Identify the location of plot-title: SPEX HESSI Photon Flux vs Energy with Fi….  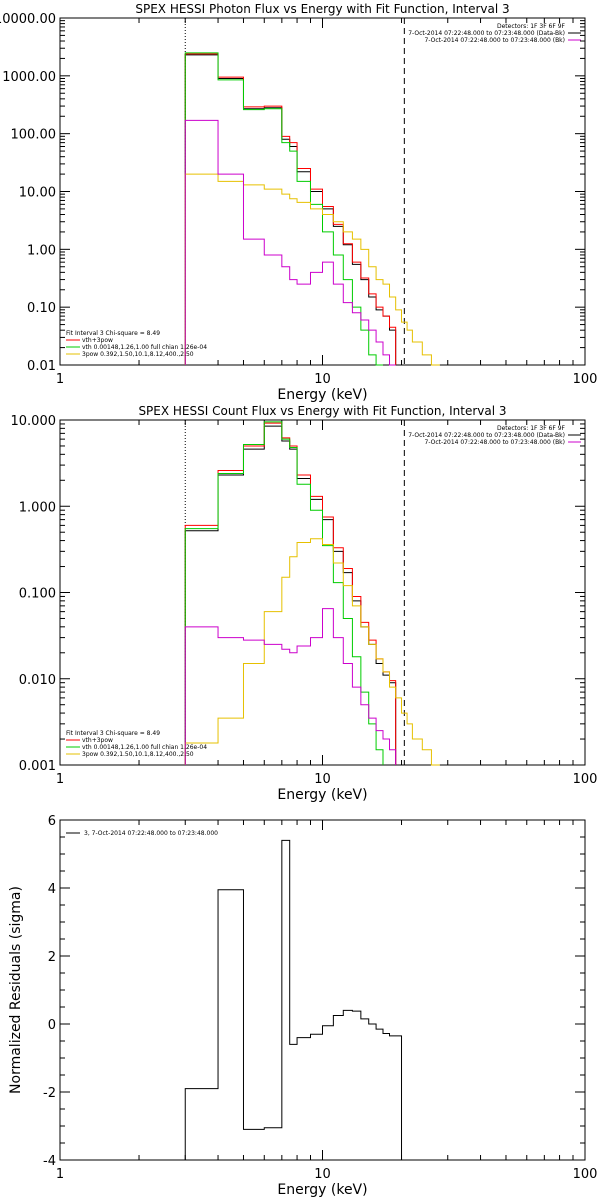
(322, 9).